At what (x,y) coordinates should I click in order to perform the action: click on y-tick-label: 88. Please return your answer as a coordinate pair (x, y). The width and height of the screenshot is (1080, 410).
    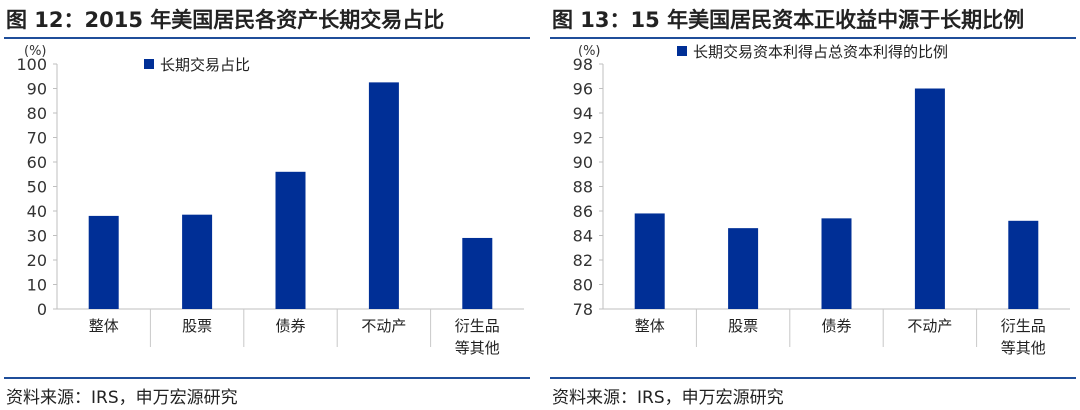
    Looking at the image, I should click on (583, 187).